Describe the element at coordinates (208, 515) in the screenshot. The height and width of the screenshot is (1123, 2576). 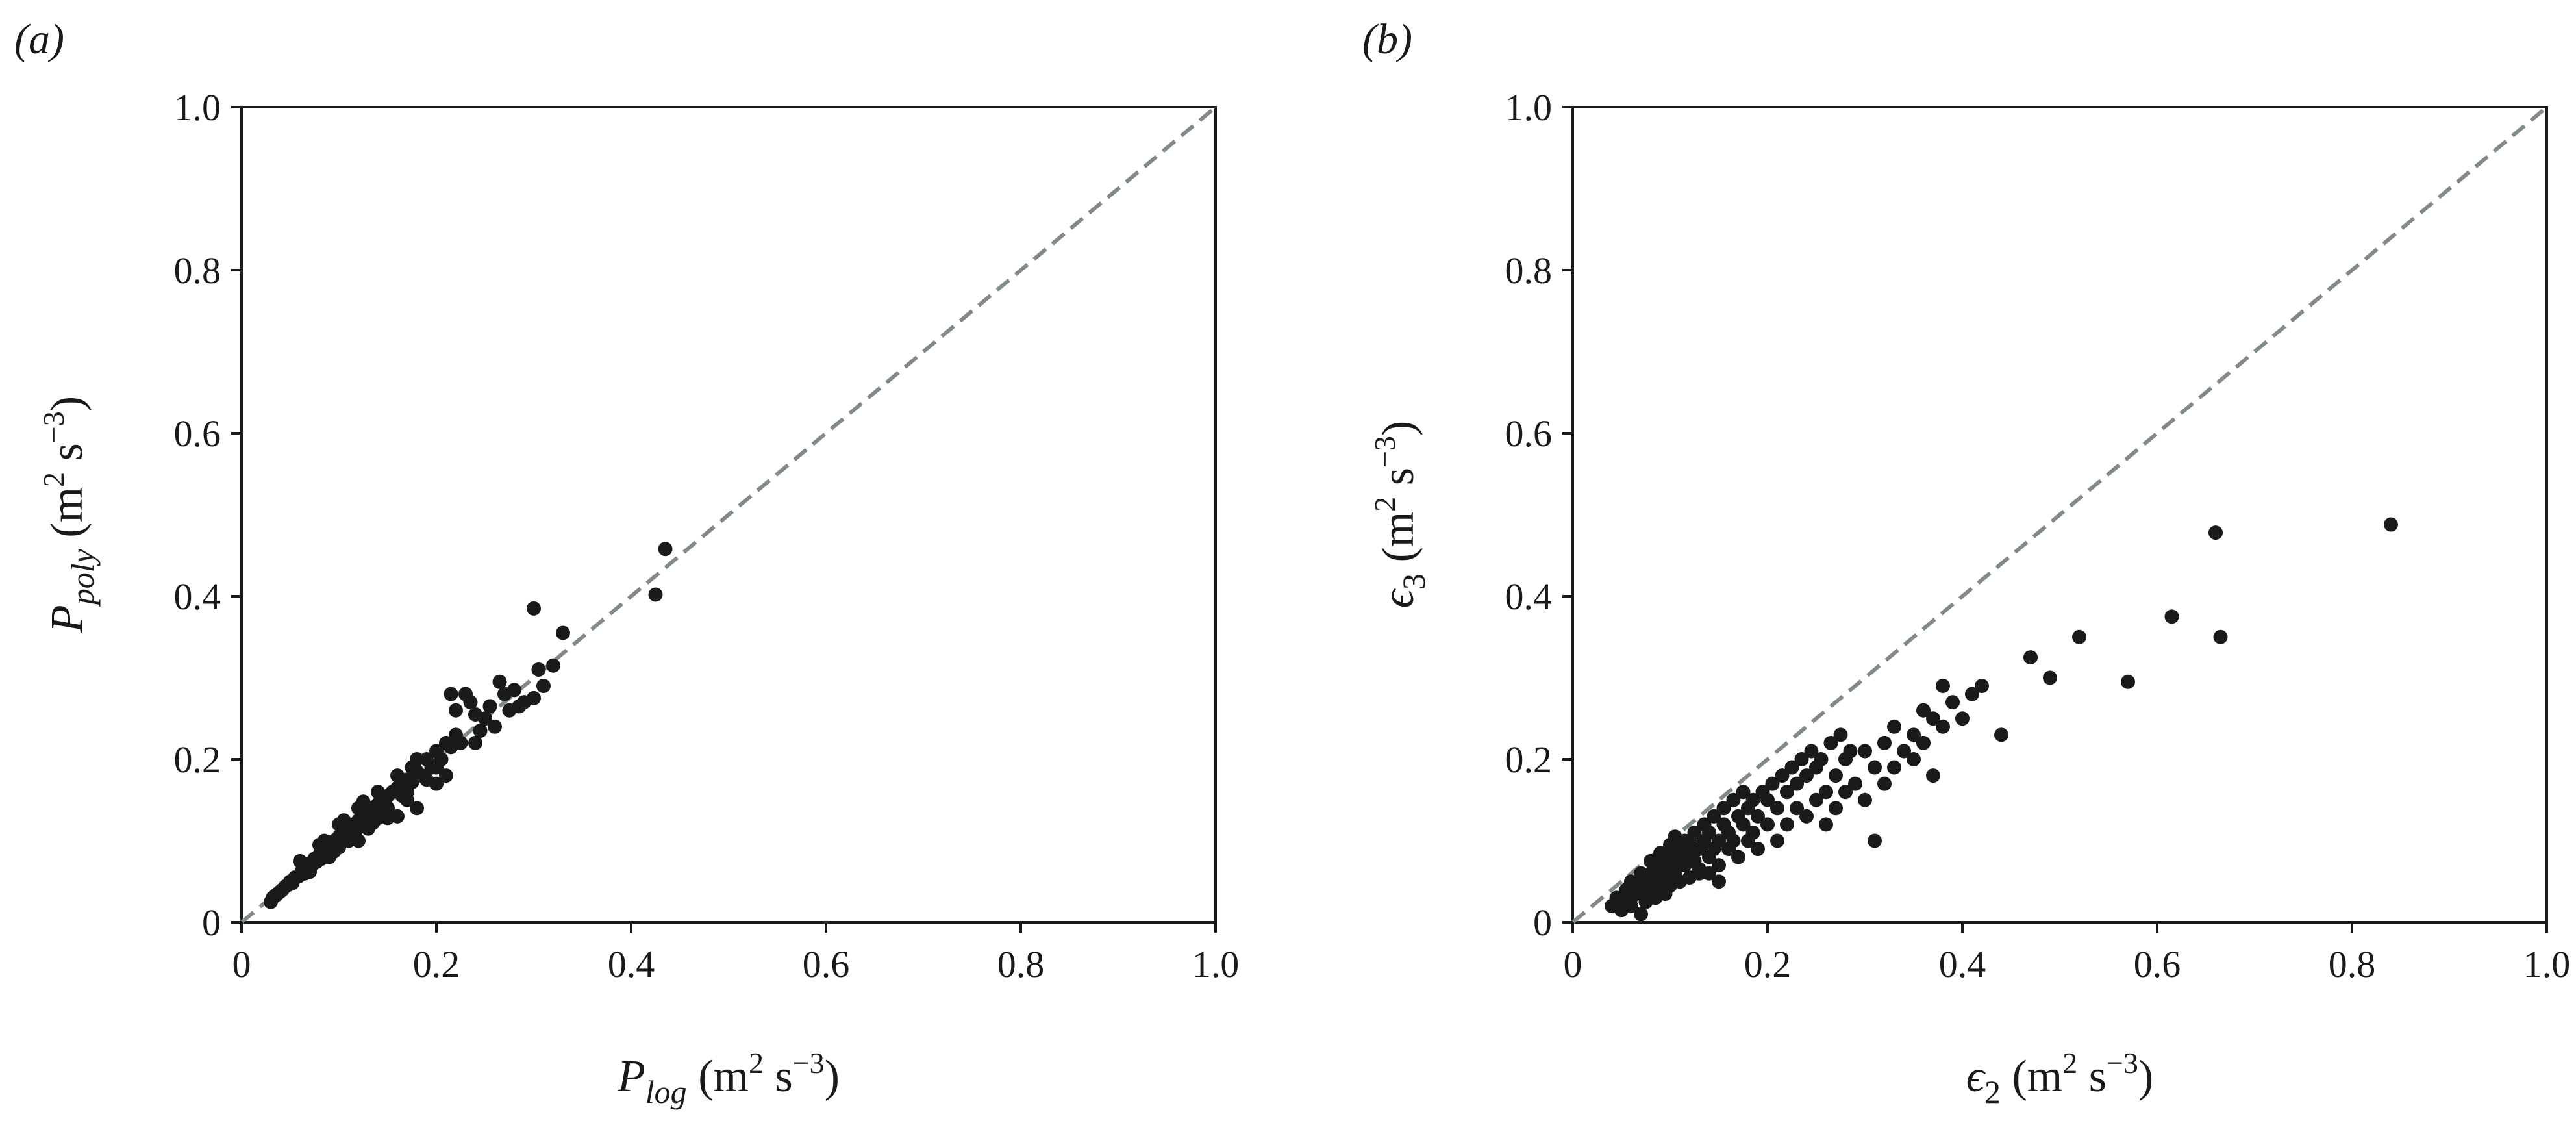
I see `panel-a-y-ticks: 0 0.2 0.4 0.6 0.8 1.0` at that location.